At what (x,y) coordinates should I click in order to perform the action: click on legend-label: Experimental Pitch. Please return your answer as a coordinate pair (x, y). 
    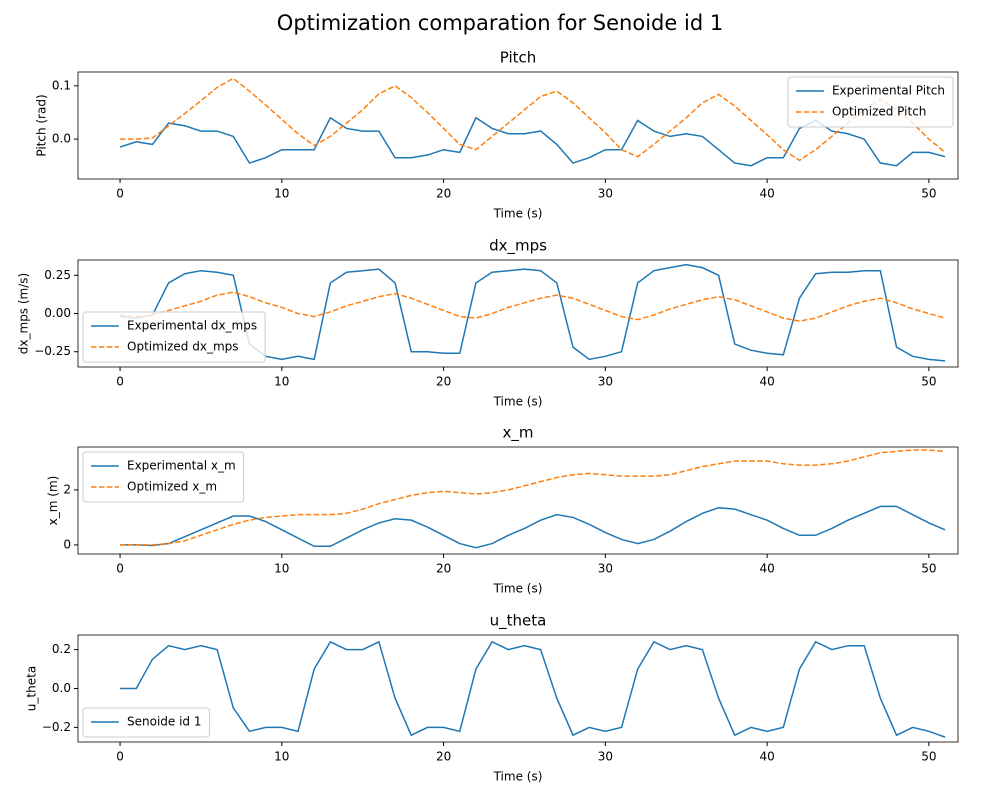
    Looking at the image, I should click on (888, 91).